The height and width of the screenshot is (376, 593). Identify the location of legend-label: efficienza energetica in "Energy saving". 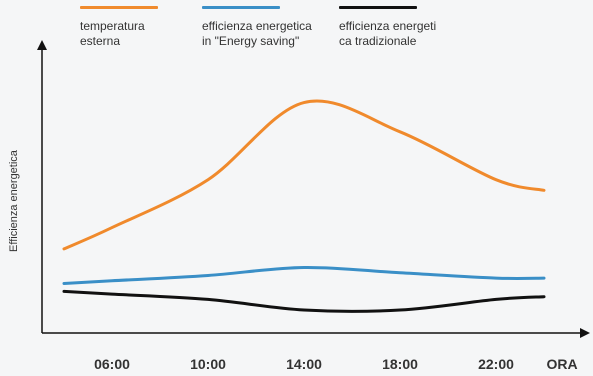
(257, 33).